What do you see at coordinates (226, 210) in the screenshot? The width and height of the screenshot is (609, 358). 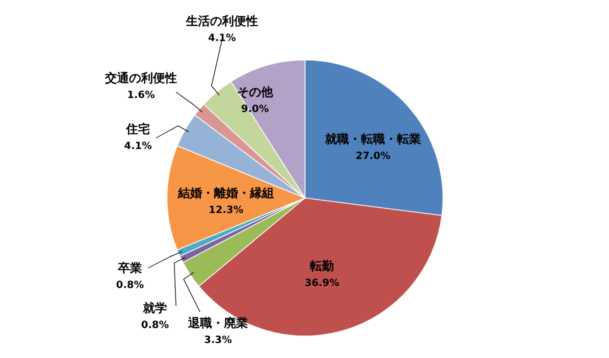 I see `data-label: 12.3%` at bounding box center [226, 210].